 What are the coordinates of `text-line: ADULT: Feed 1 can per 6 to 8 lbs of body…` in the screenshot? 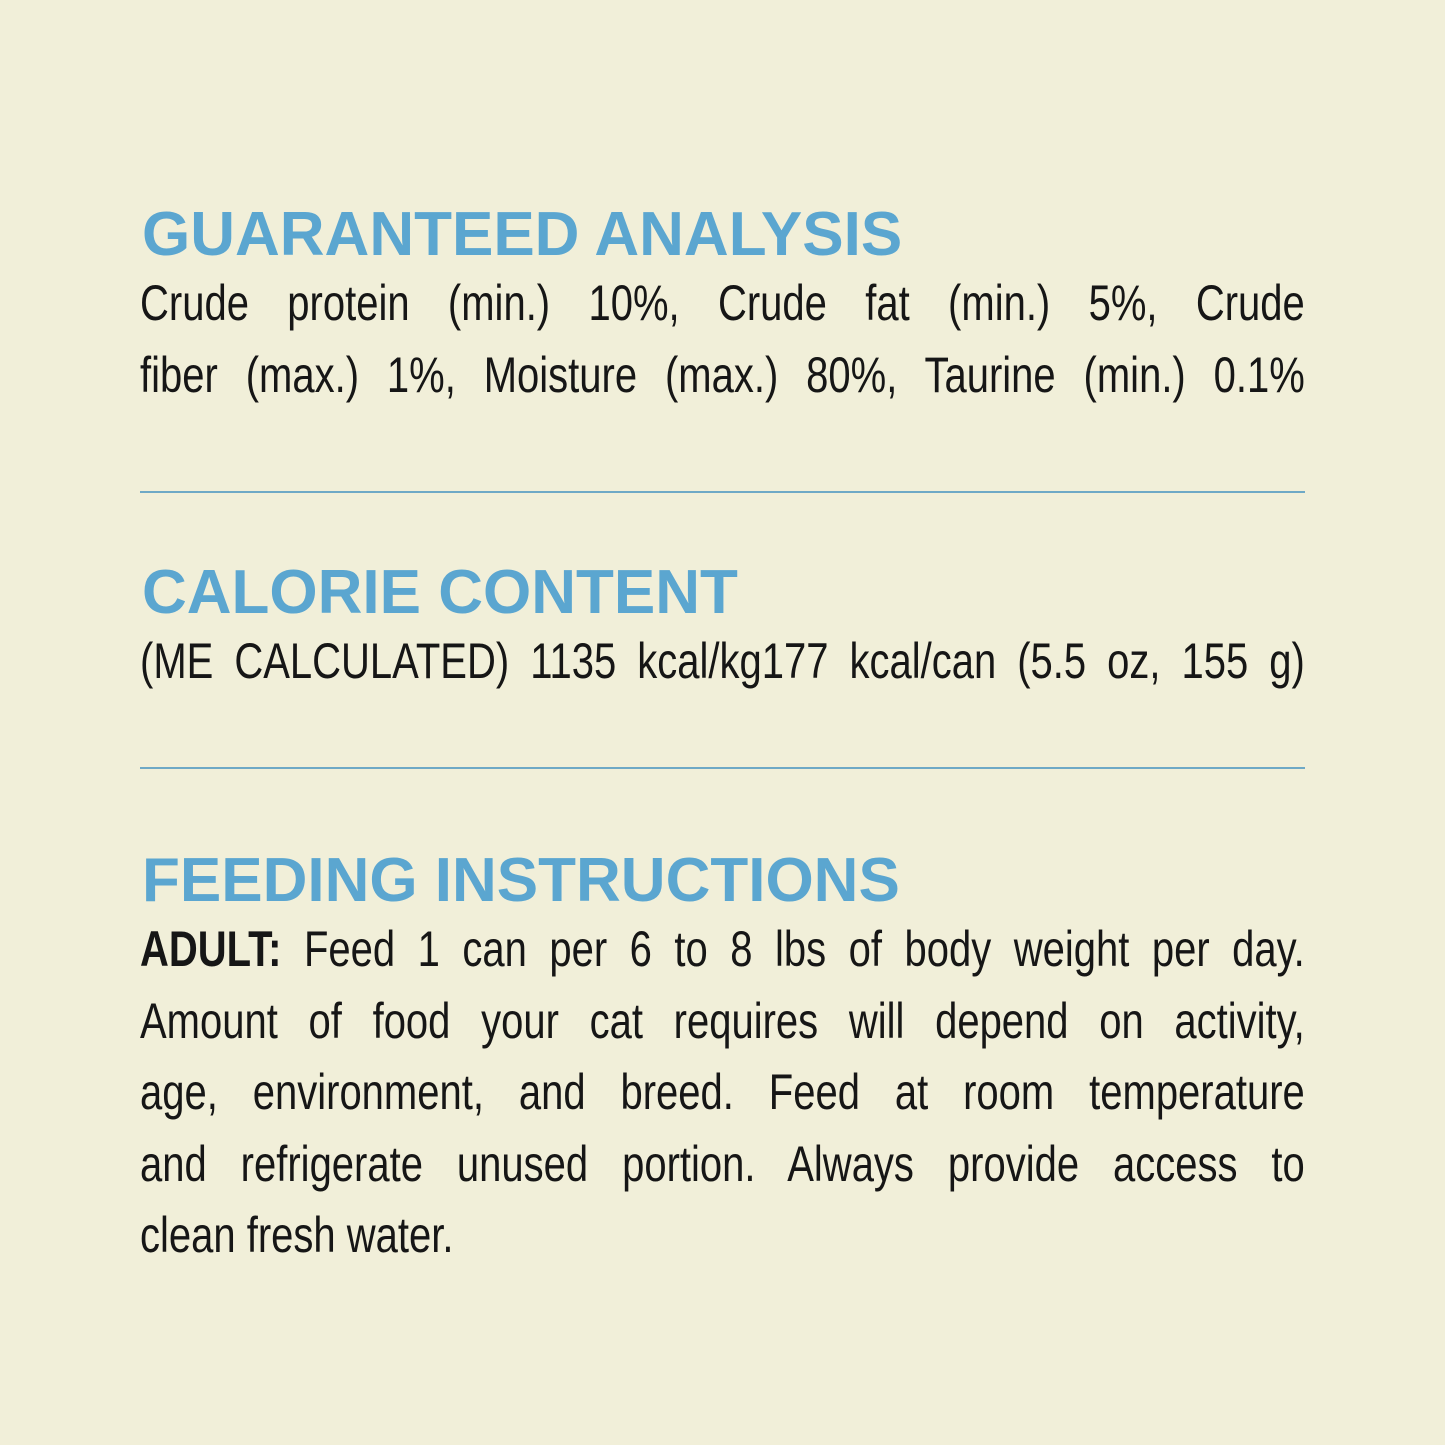 It's located at (722, 950).